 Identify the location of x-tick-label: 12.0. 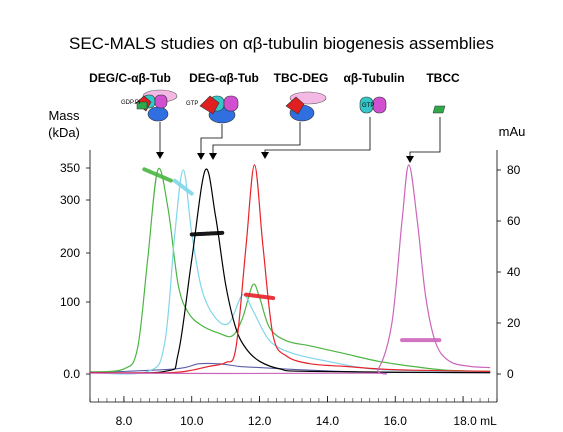
(260, 421).